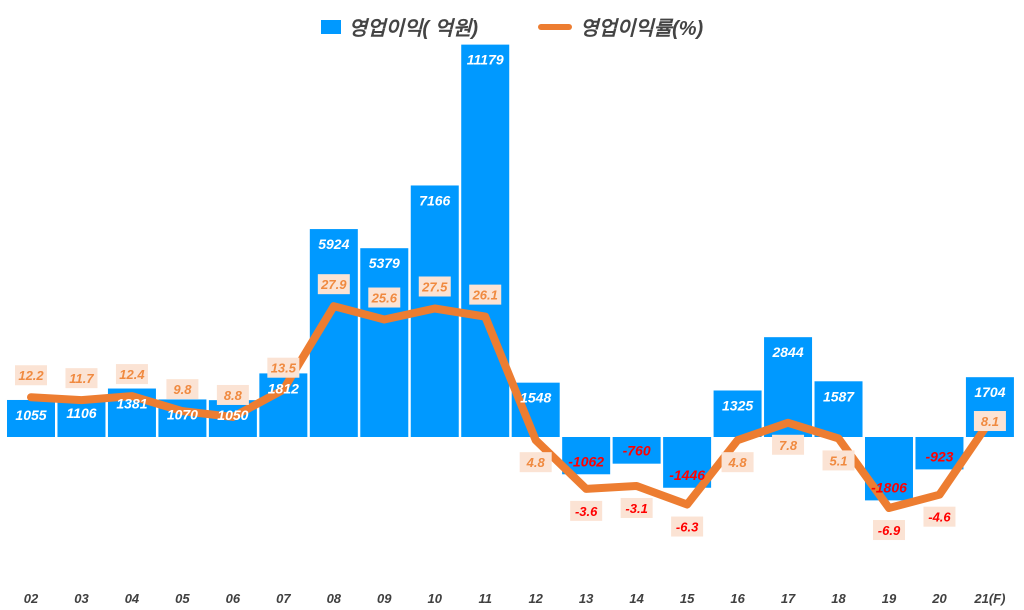 The width and height of the screenshot is (1024, 610). I want to click on x-tick-07: 07, so click(283, 598).